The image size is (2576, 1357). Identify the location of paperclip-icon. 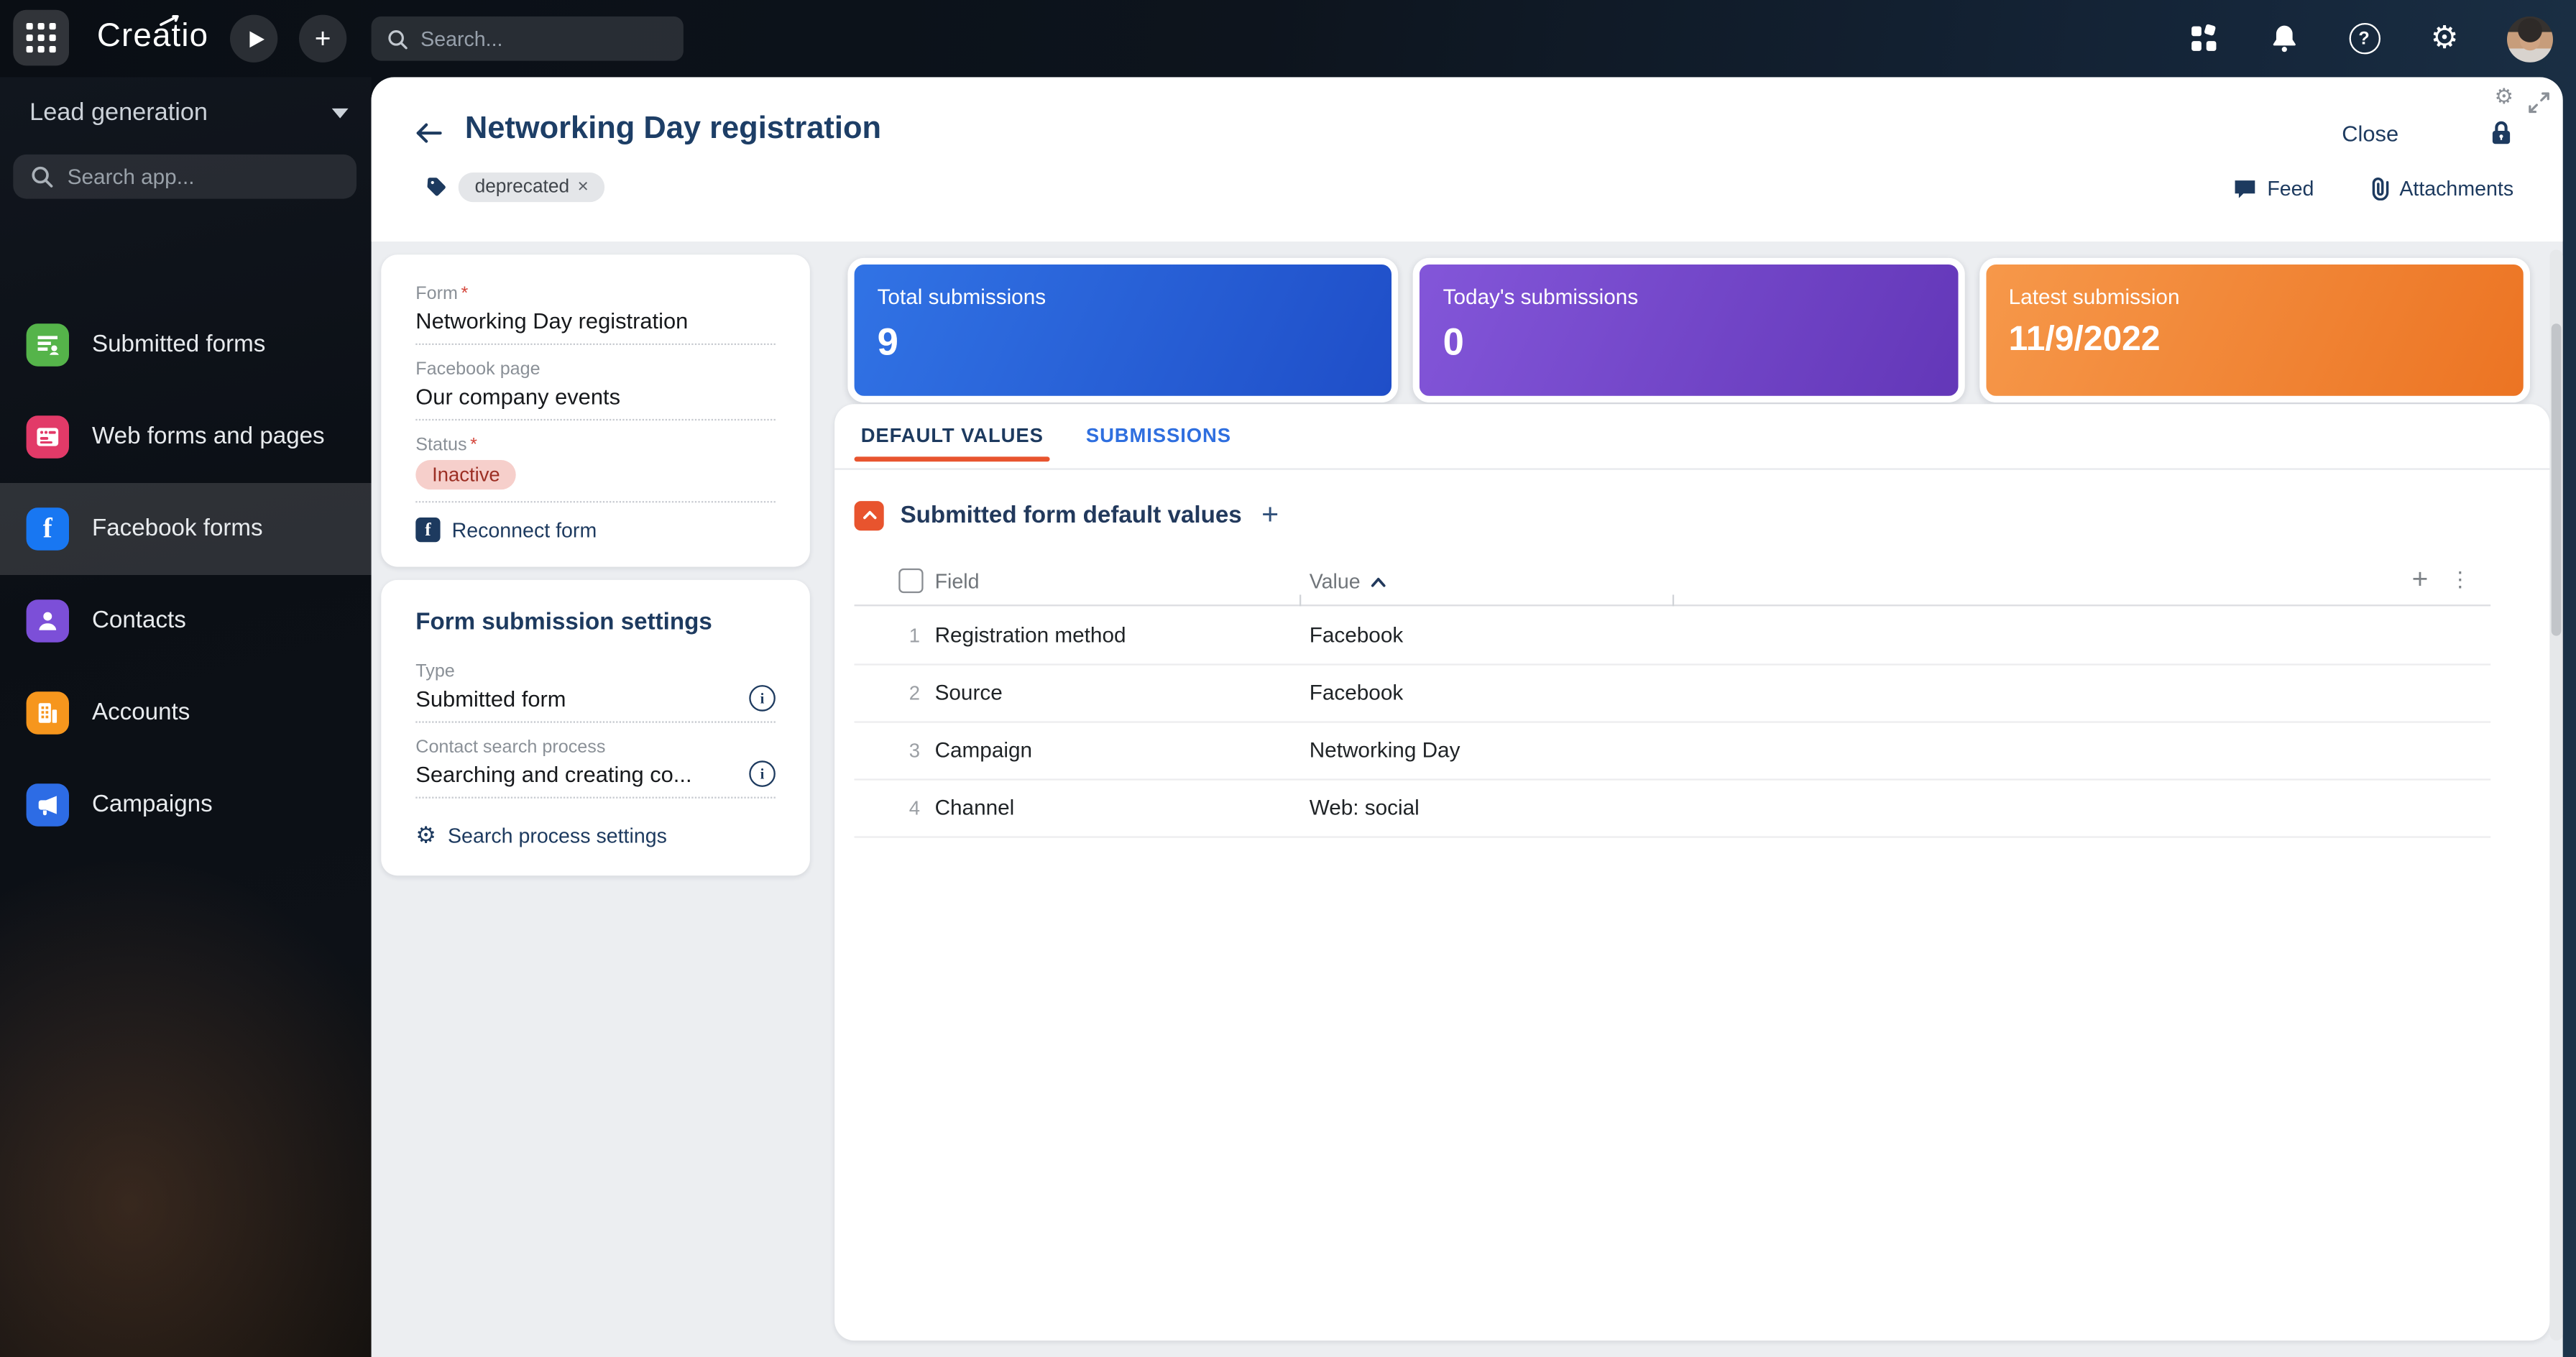
(2379, 189).